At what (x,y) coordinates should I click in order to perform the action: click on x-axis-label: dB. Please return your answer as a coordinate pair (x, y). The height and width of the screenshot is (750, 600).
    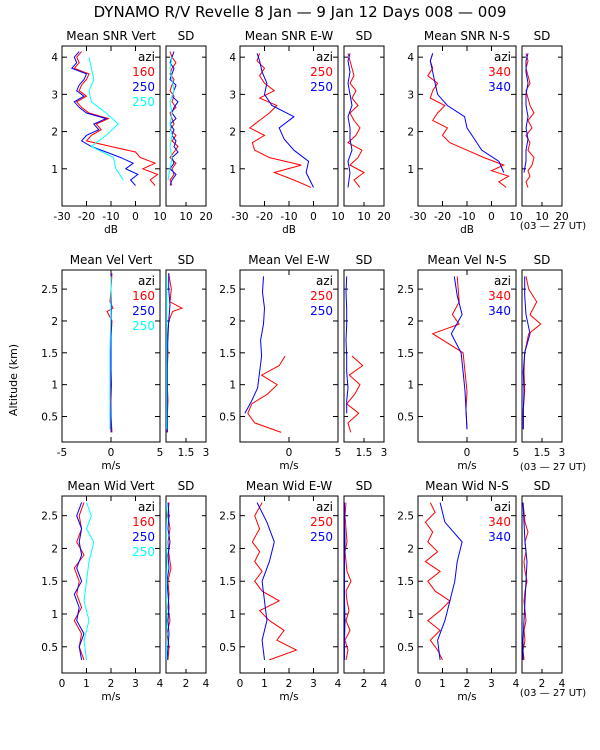
    Looking at the image, I should click on (467, 230).